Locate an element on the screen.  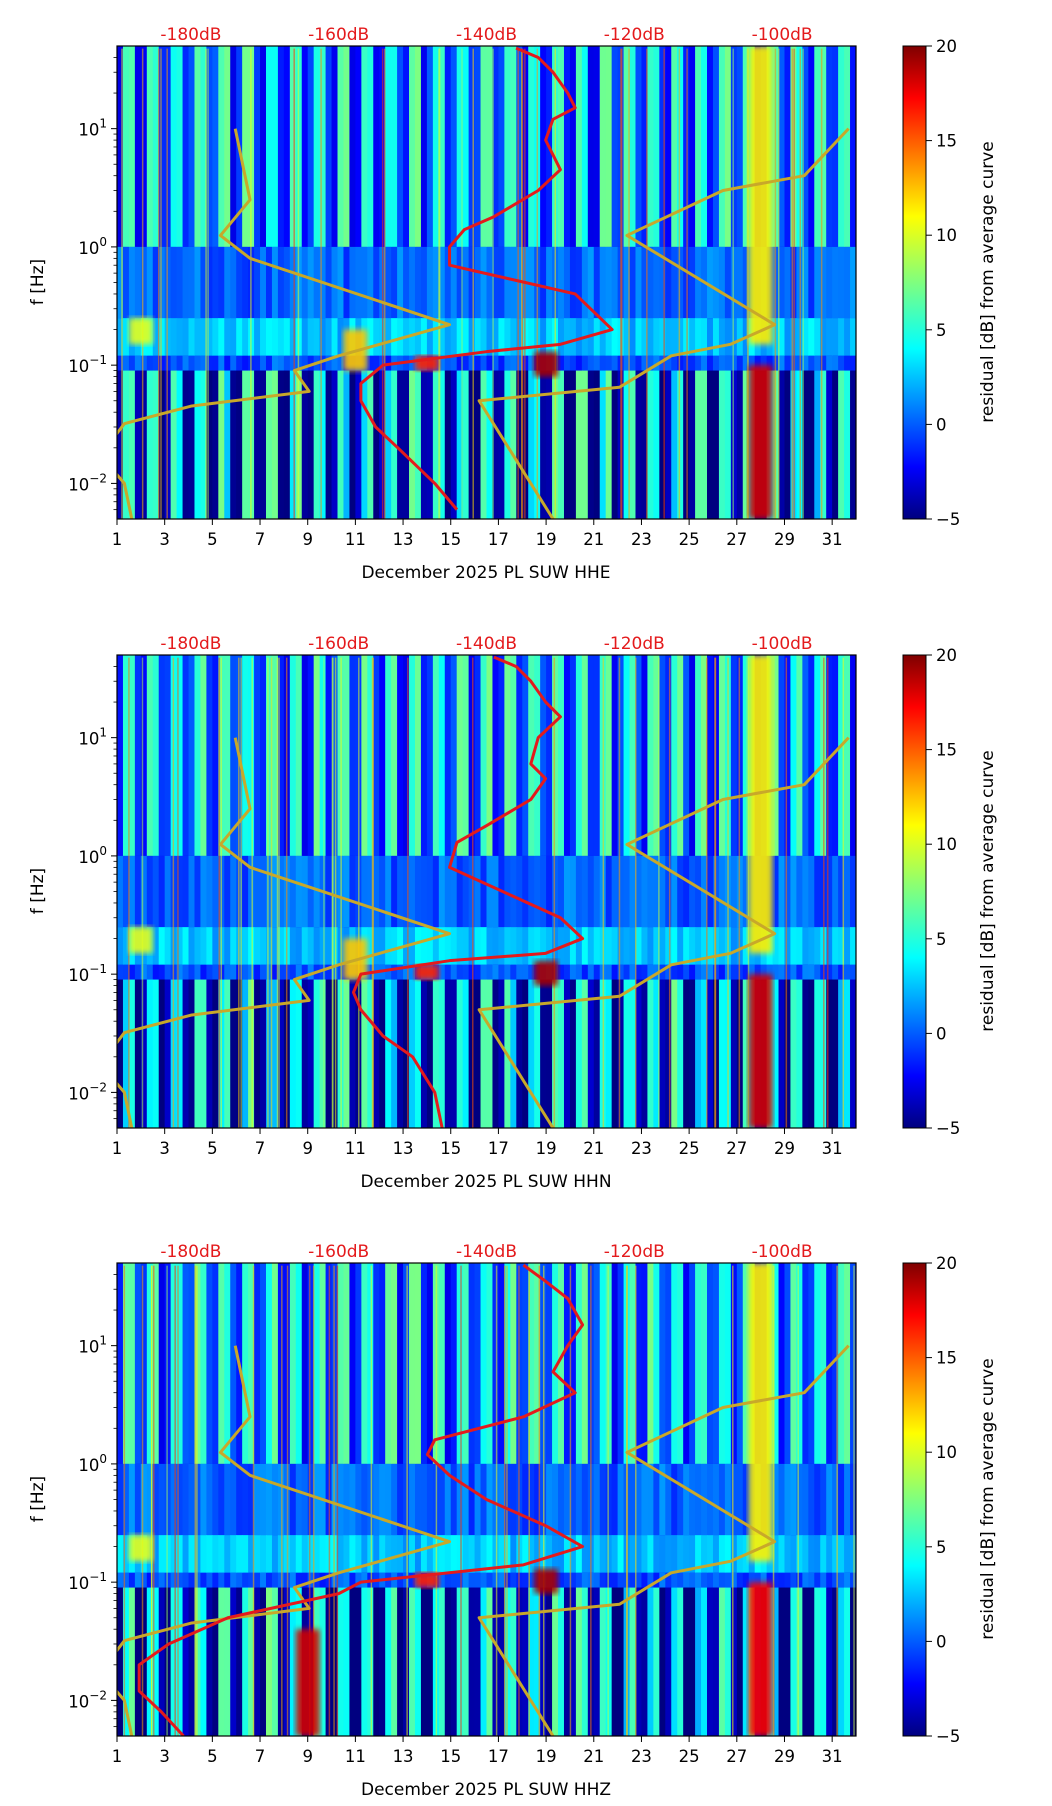
x-axis: 1 3 5 7 9 11 13 15 17 19 21 23 25 27 29 31 is located at coordinates (477, 1143).